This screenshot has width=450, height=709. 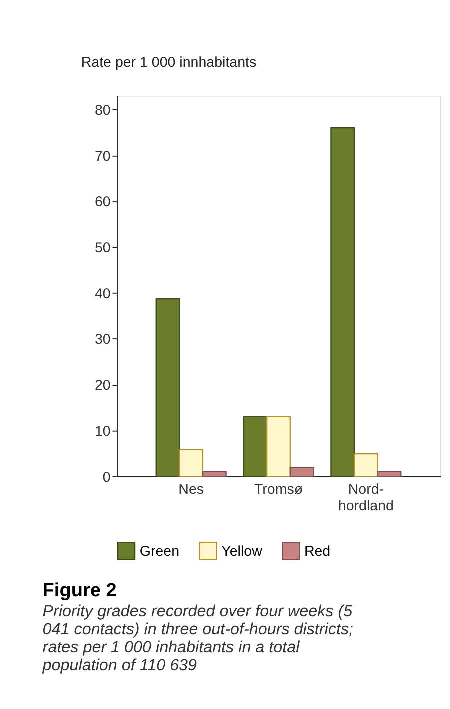 What do you see at coordinates (102, 294) in the screenshot?
I see `y-tick-label: 40` at bounding box center [102, 294].